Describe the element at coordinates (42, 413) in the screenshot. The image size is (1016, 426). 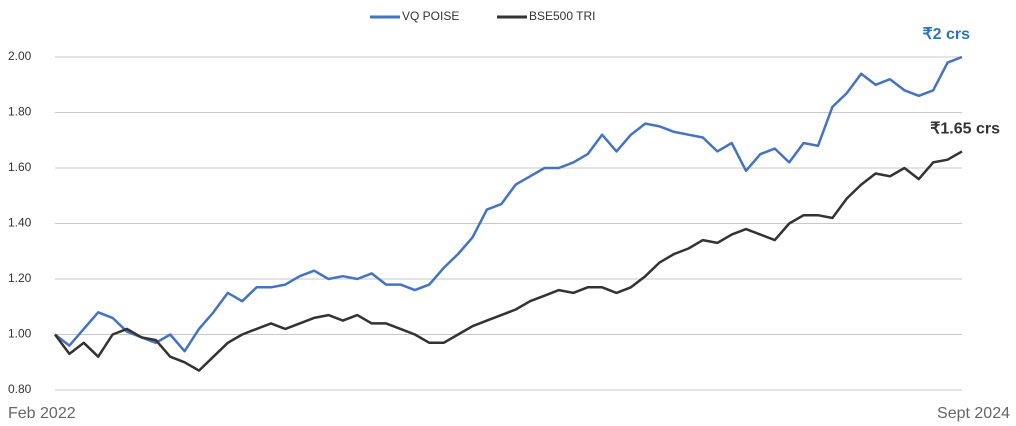
I see `x-tick-label: Feb 2022` at that location.